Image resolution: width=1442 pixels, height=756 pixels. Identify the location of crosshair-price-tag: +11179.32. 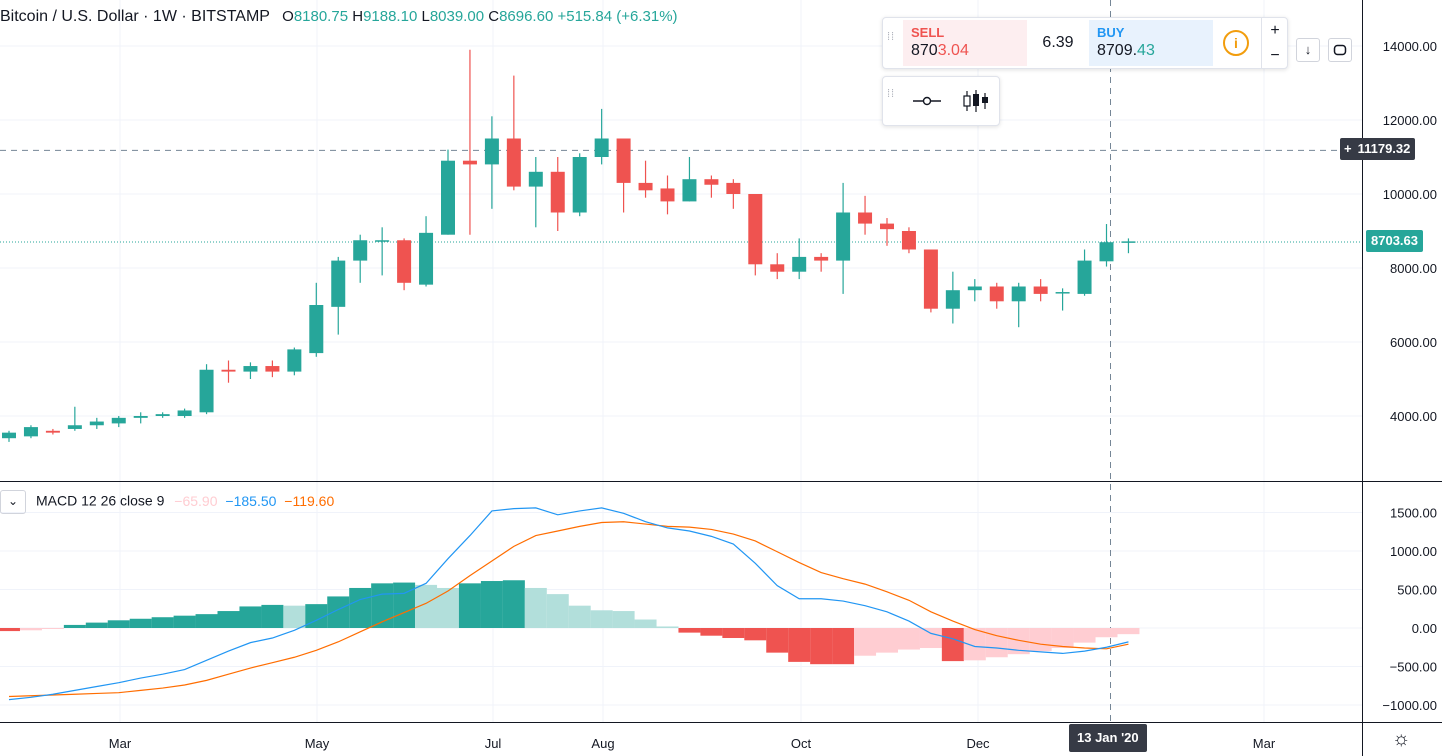
(1378, 149).